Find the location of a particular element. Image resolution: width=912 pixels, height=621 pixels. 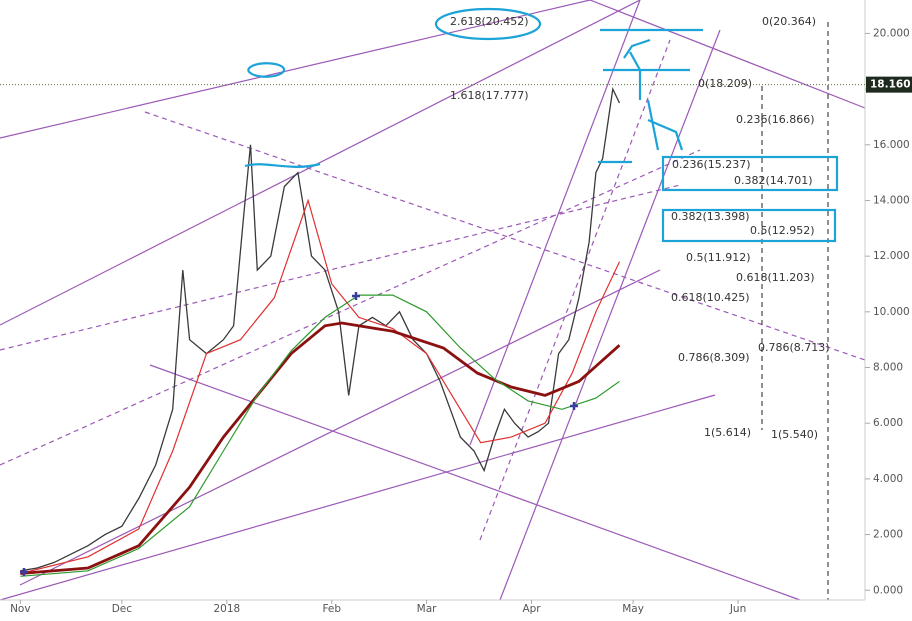

y-tick-label: 10.000 is located at coordinates (891, 312).